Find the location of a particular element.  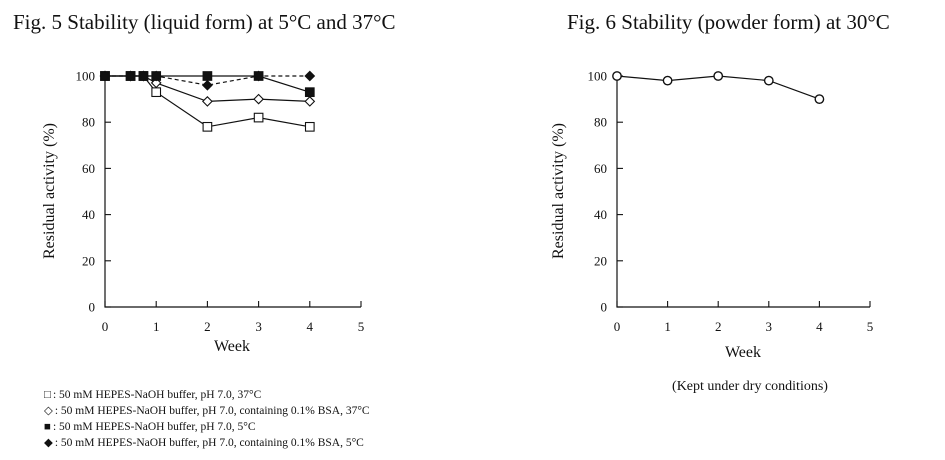

fig6-series is located at coordinates (718, 88).